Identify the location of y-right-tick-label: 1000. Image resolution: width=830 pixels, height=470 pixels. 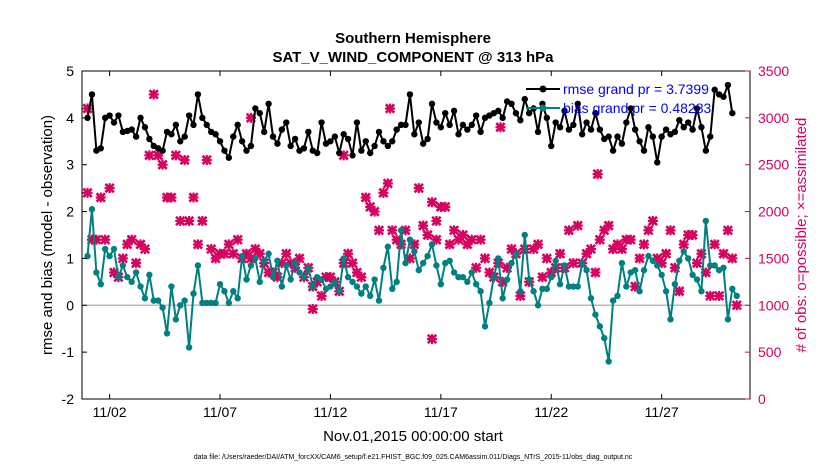
(773, 305).